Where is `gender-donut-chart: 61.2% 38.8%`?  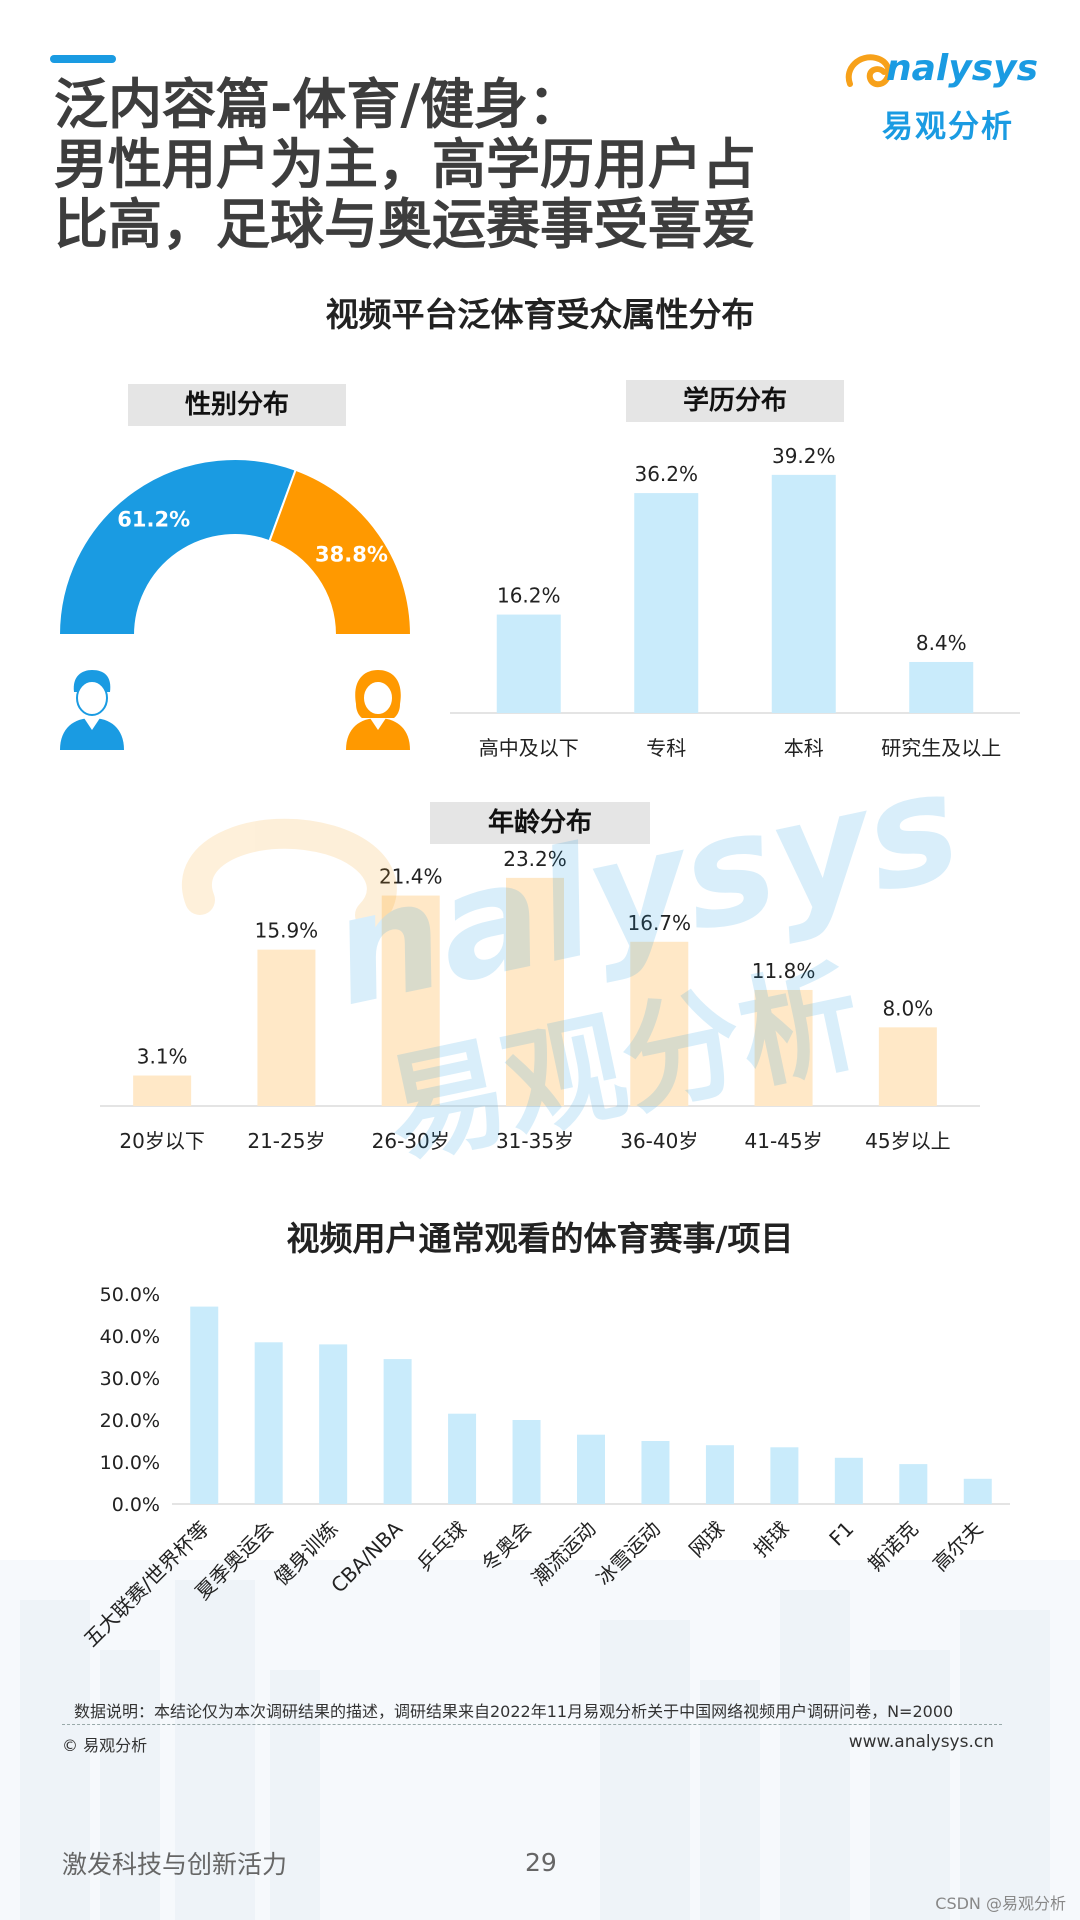 gender-donut-chart: 61.2% 38.8% is located at coordinates (235, 604).